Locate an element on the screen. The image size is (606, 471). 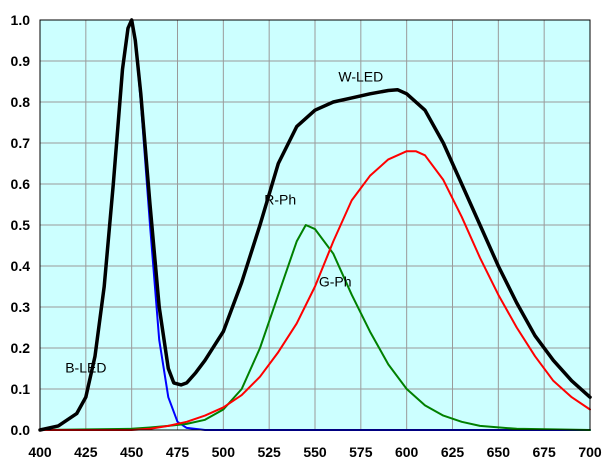
y-tick-label: 0.8 is located at coordinates (21, 102).